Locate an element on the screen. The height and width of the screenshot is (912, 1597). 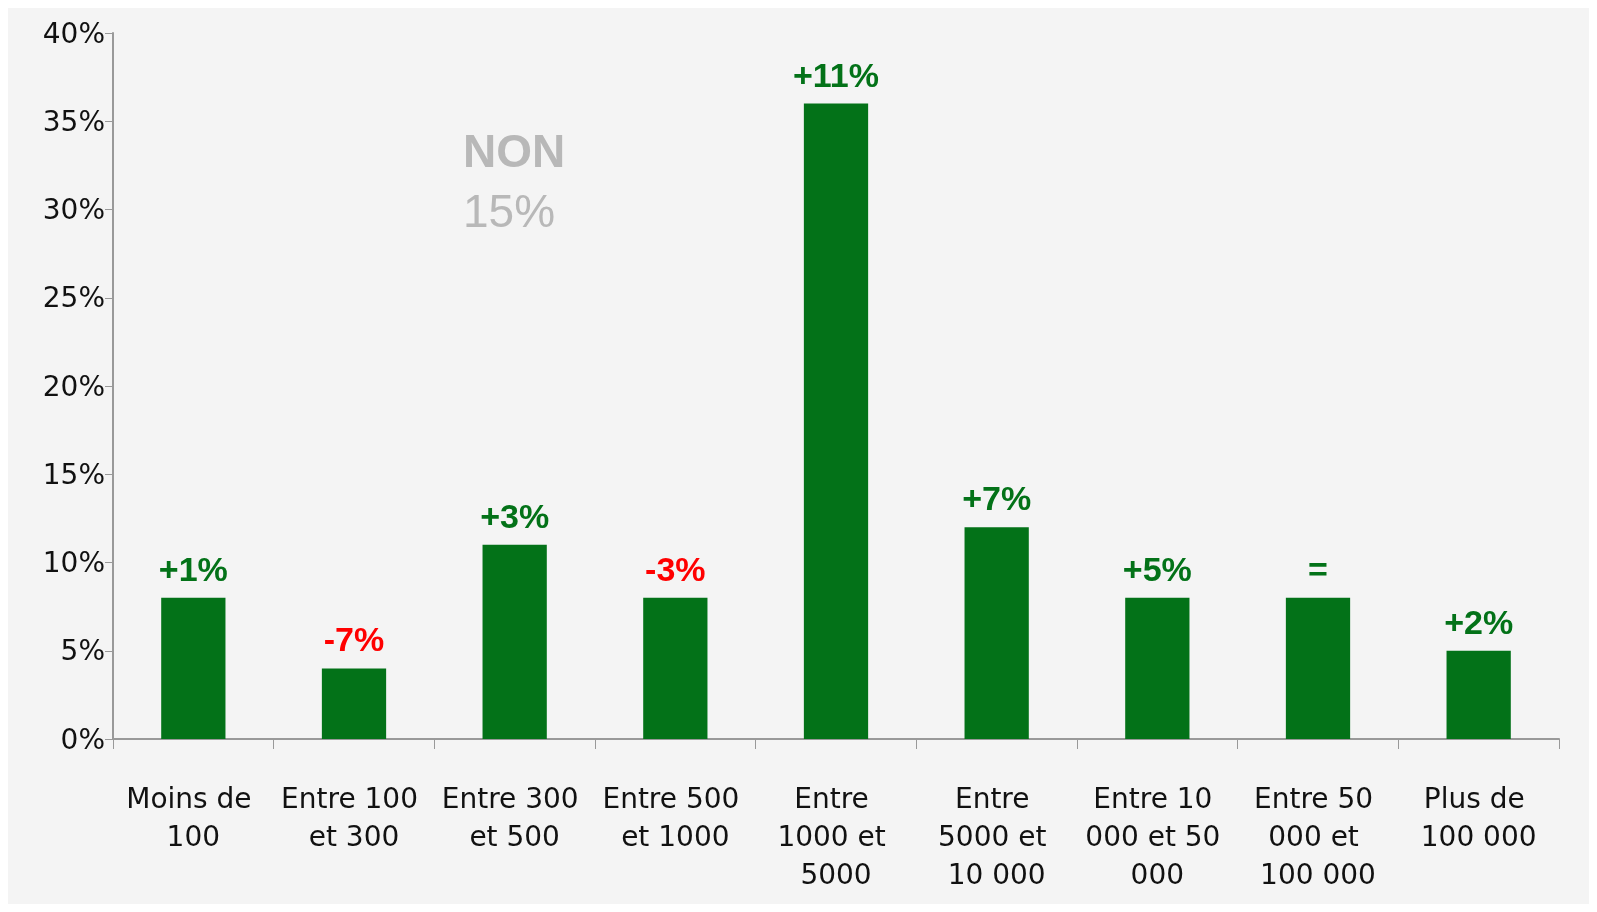
annotation: = is located at coordinates (1318, 568).